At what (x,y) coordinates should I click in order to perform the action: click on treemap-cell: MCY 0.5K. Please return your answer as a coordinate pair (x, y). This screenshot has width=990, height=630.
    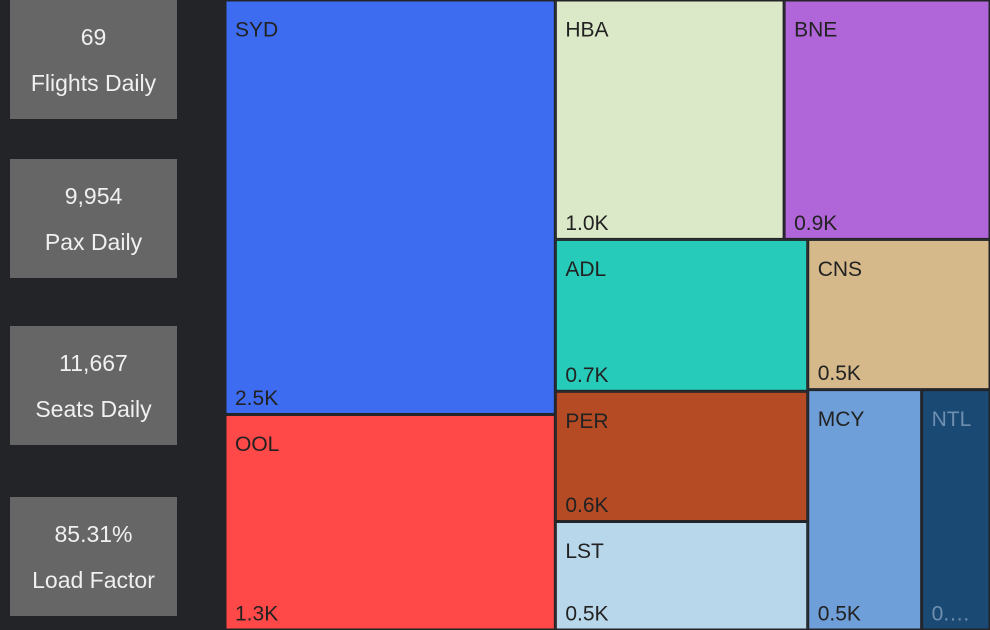
    Looking at the image, I should click on (864, 509).